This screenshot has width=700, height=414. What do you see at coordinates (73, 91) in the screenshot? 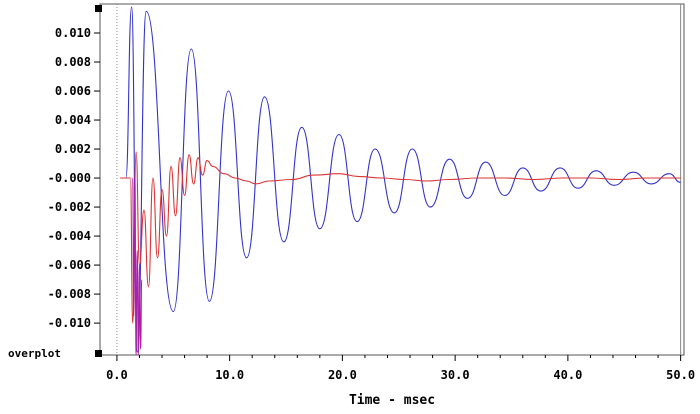
I see `y-tick-label: 0.006` at bounding box center [73, 91].